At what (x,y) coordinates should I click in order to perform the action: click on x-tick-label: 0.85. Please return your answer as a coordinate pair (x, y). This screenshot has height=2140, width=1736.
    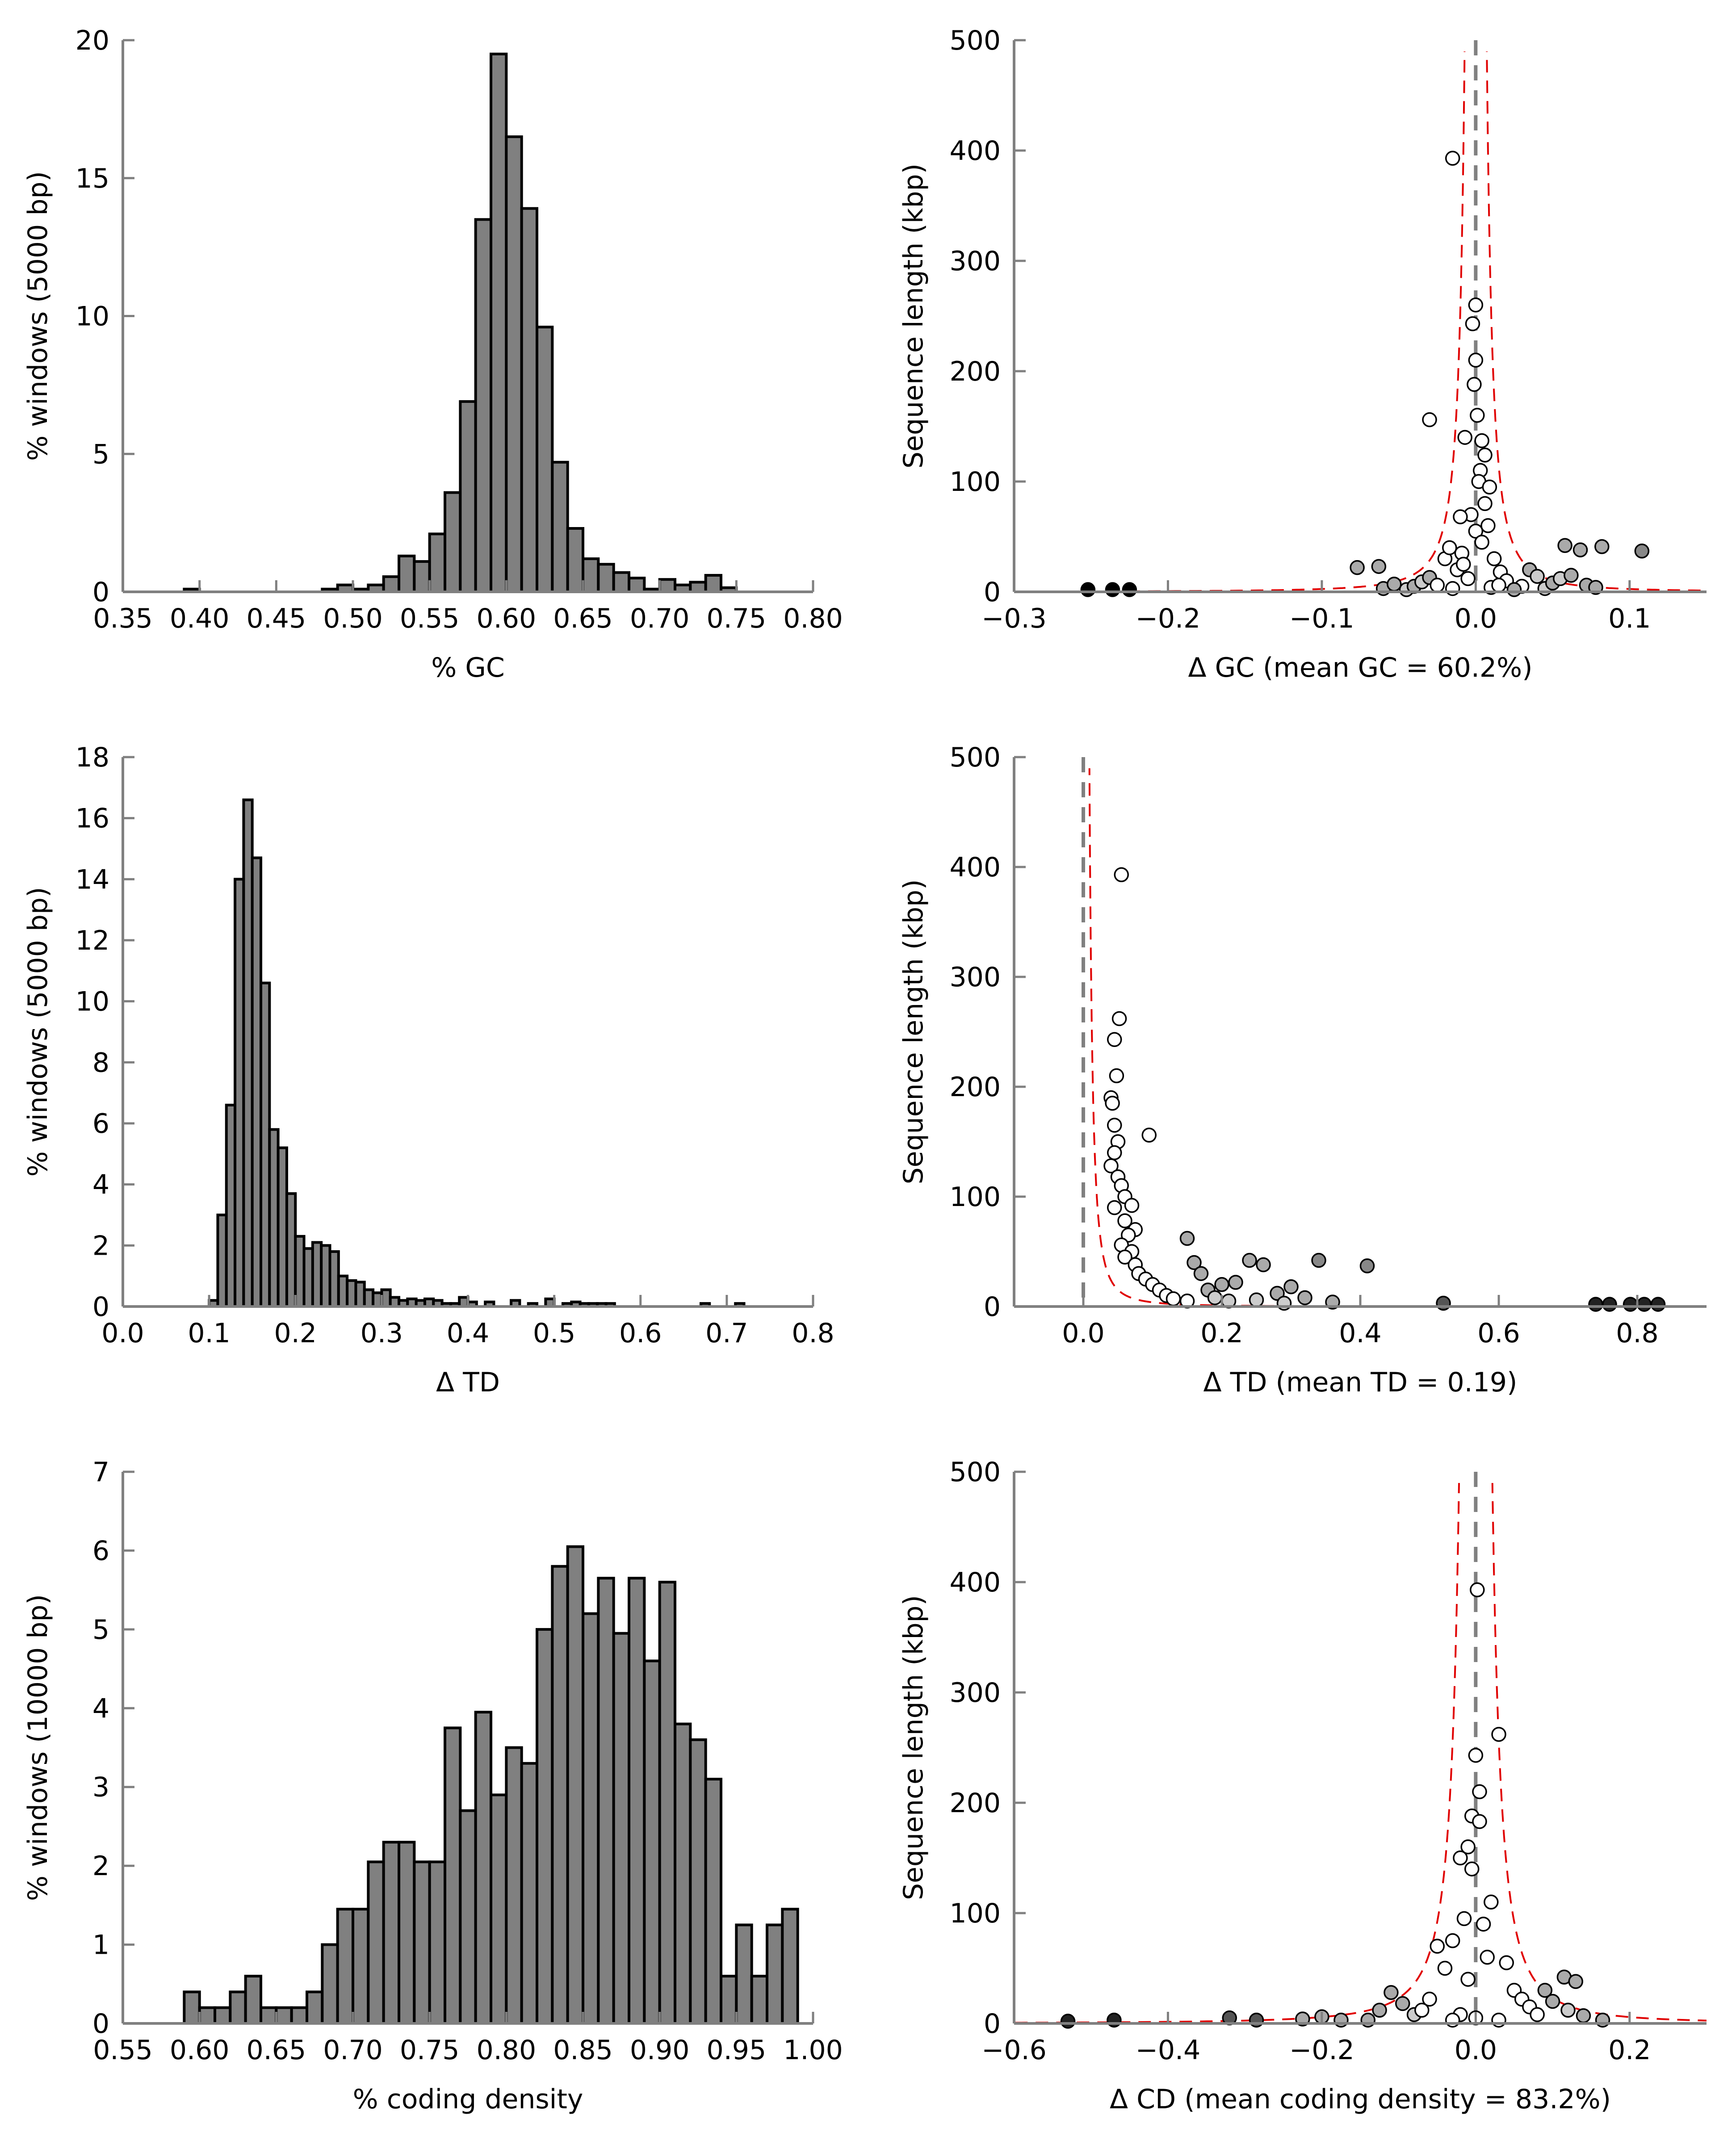
    Looking at the image, I should click on (583, 2050).